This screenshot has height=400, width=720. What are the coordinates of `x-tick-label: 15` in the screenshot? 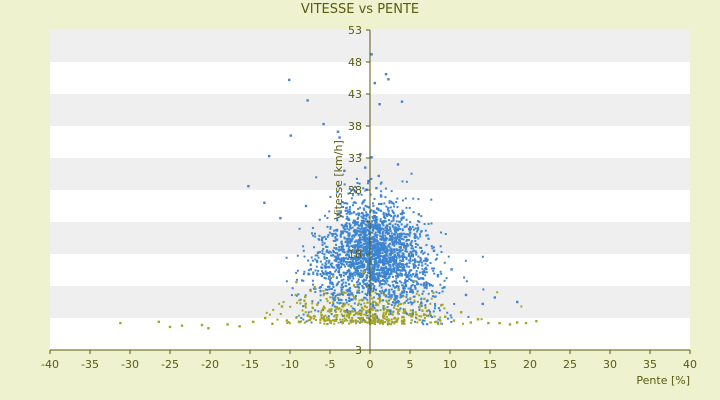 It's located at (490, 364).